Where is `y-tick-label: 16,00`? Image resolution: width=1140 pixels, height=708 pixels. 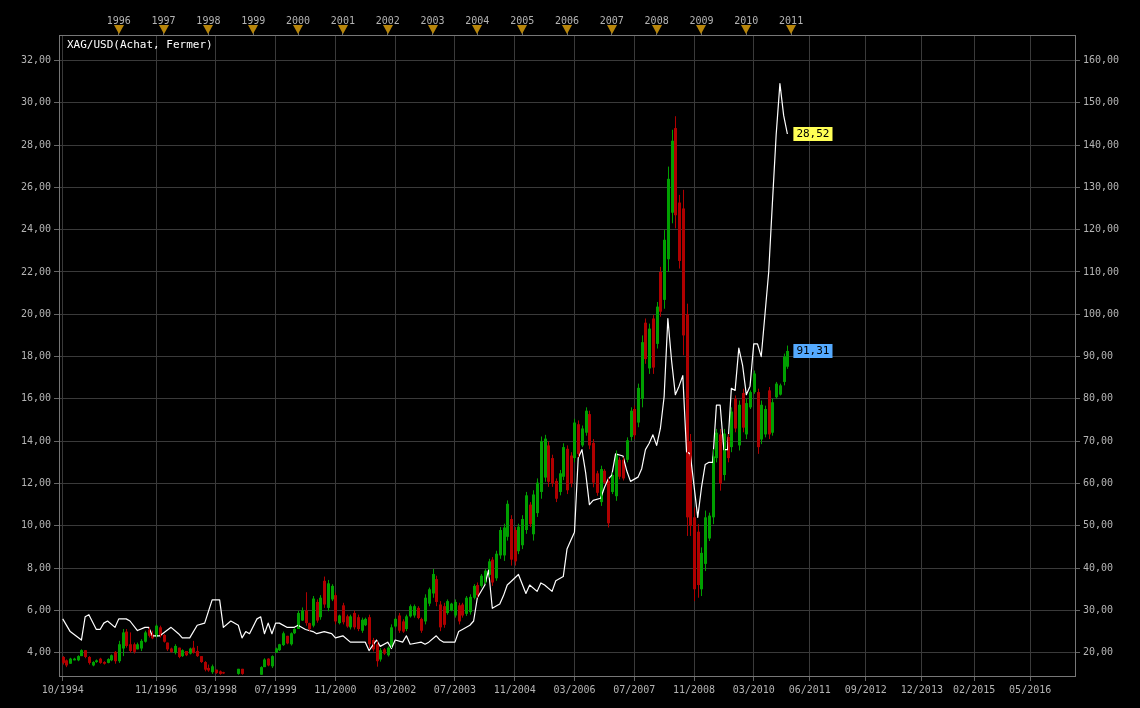 y-tick-label: 16,00 is located at coordinates (35, 398).